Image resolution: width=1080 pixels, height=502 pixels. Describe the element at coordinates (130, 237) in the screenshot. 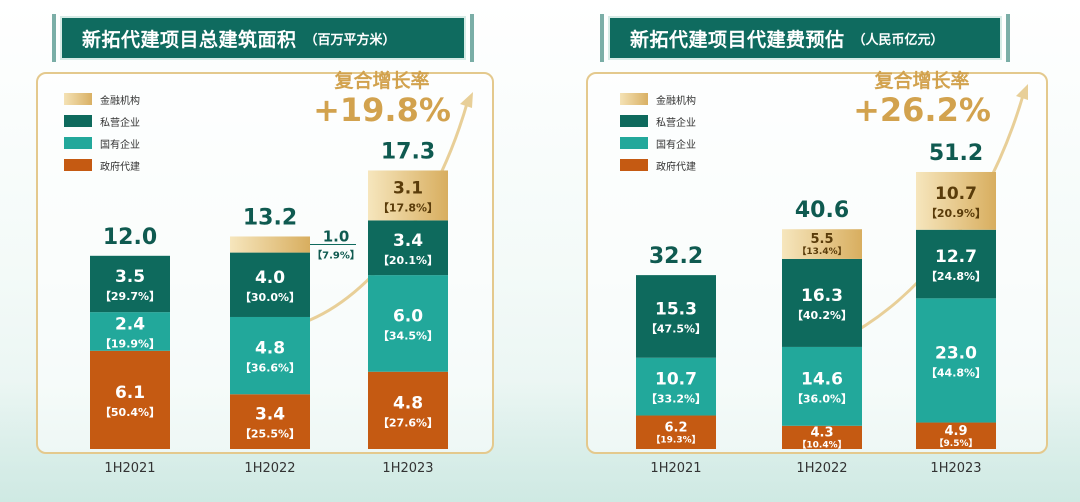

I see `bar-total: 12.0` at that location.